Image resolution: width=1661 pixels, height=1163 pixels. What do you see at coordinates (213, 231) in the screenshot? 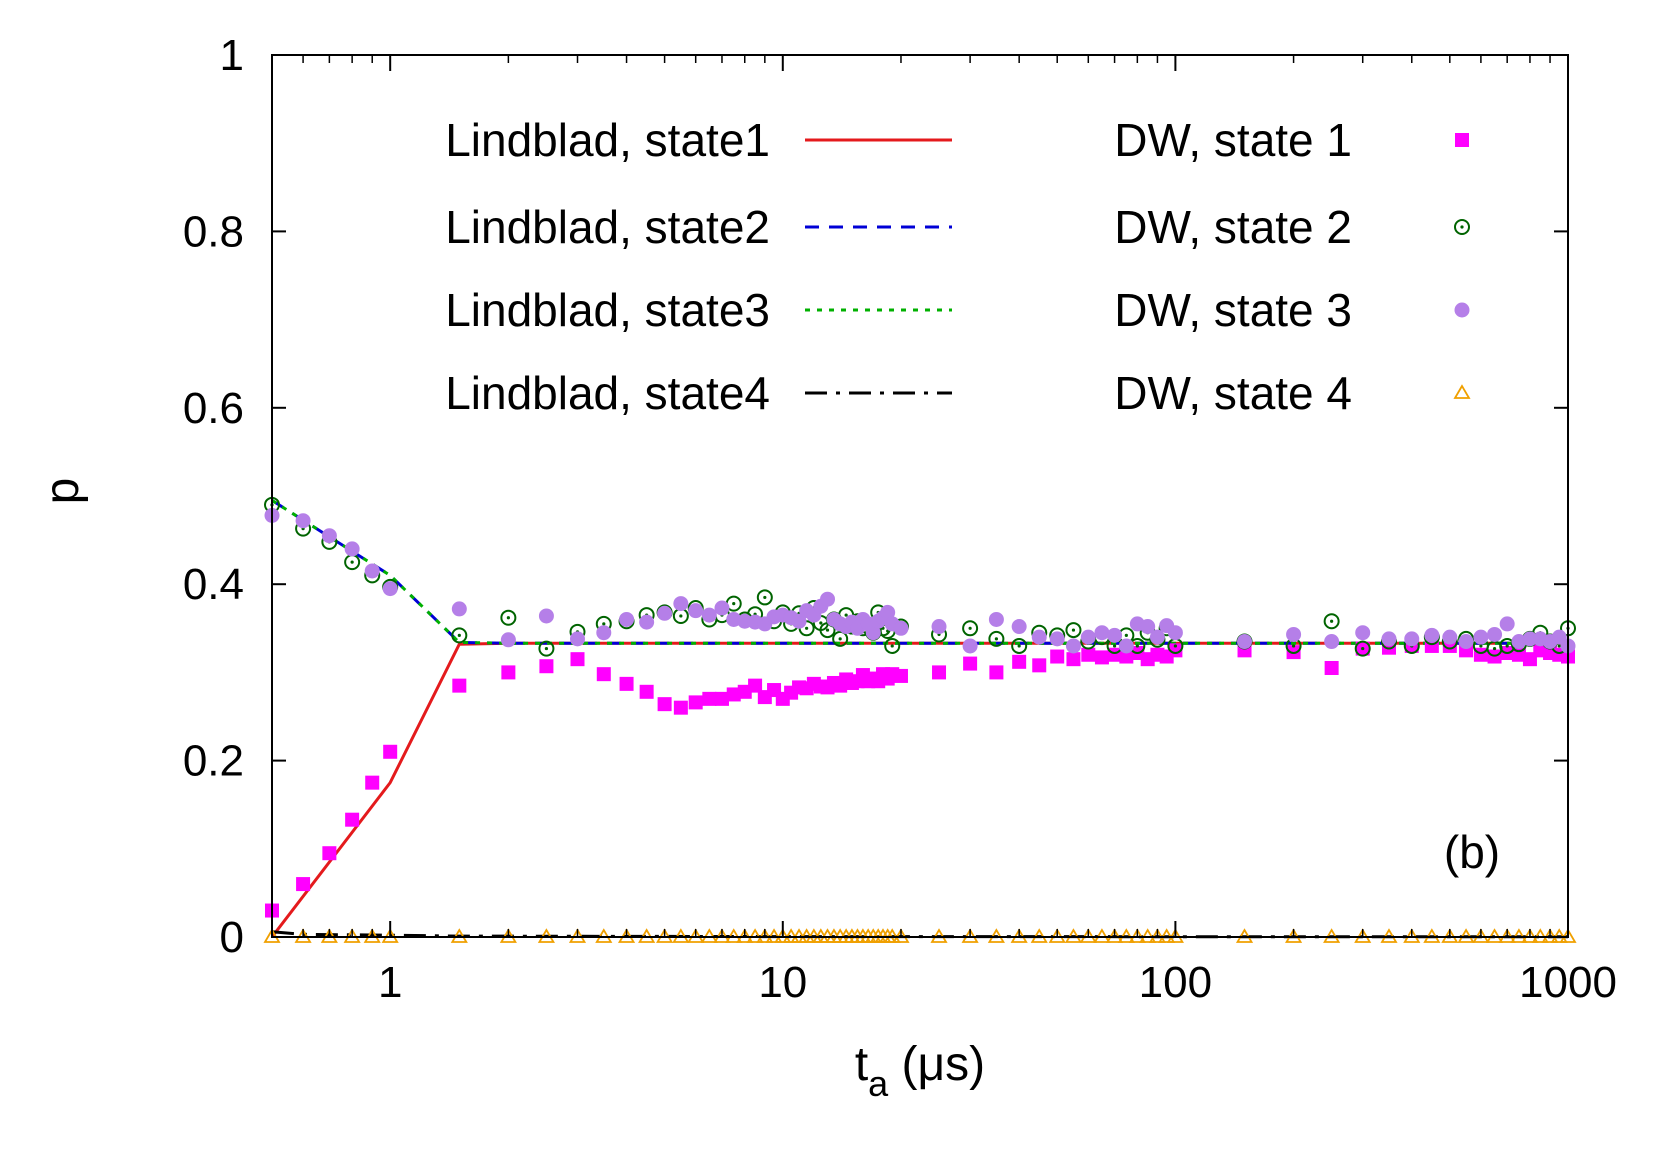
I see `y-tick-label: 0.8` at bounding box center [213, 231].